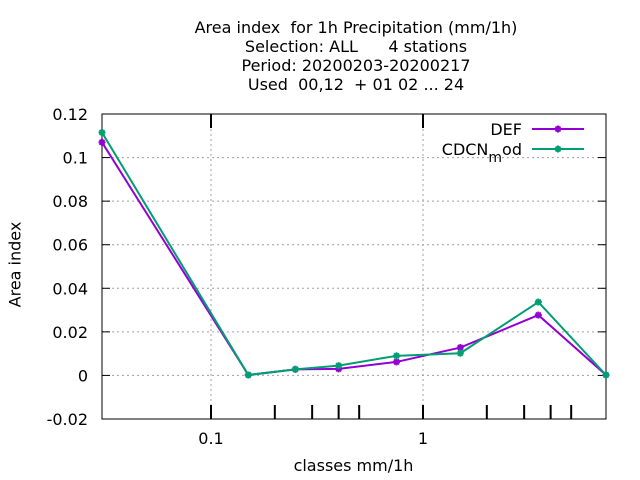 The image size is (640, 480). Describe the element at coordinates (423, 438) in the screenshot. I see `x-tick-label: 1` at that location.